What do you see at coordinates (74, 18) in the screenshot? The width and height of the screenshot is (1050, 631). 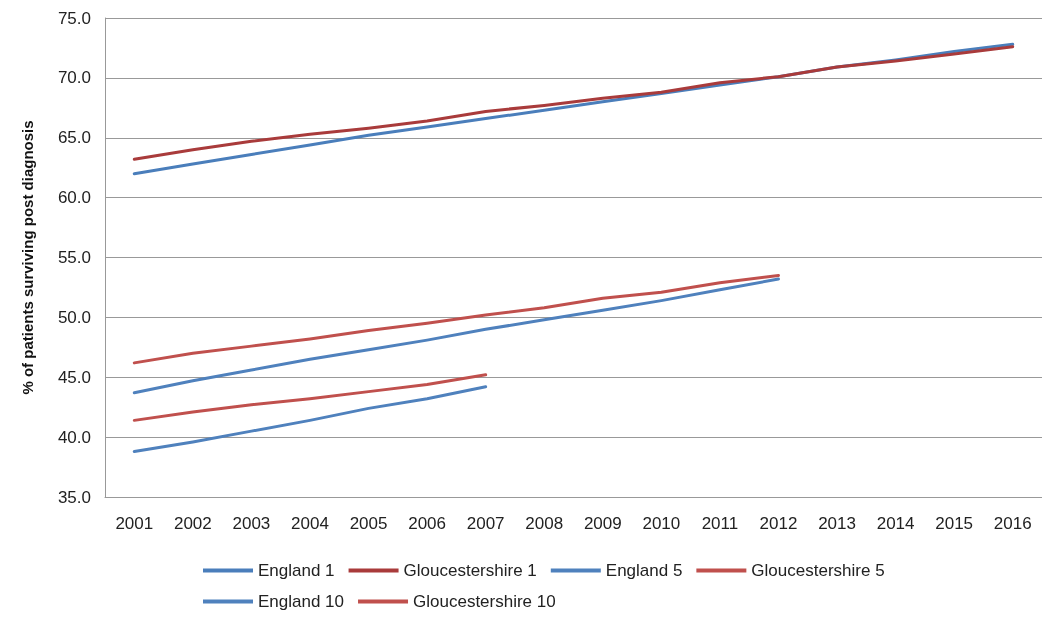 I see `y-tick-label: 75.0` at bounding box center [74, 18].